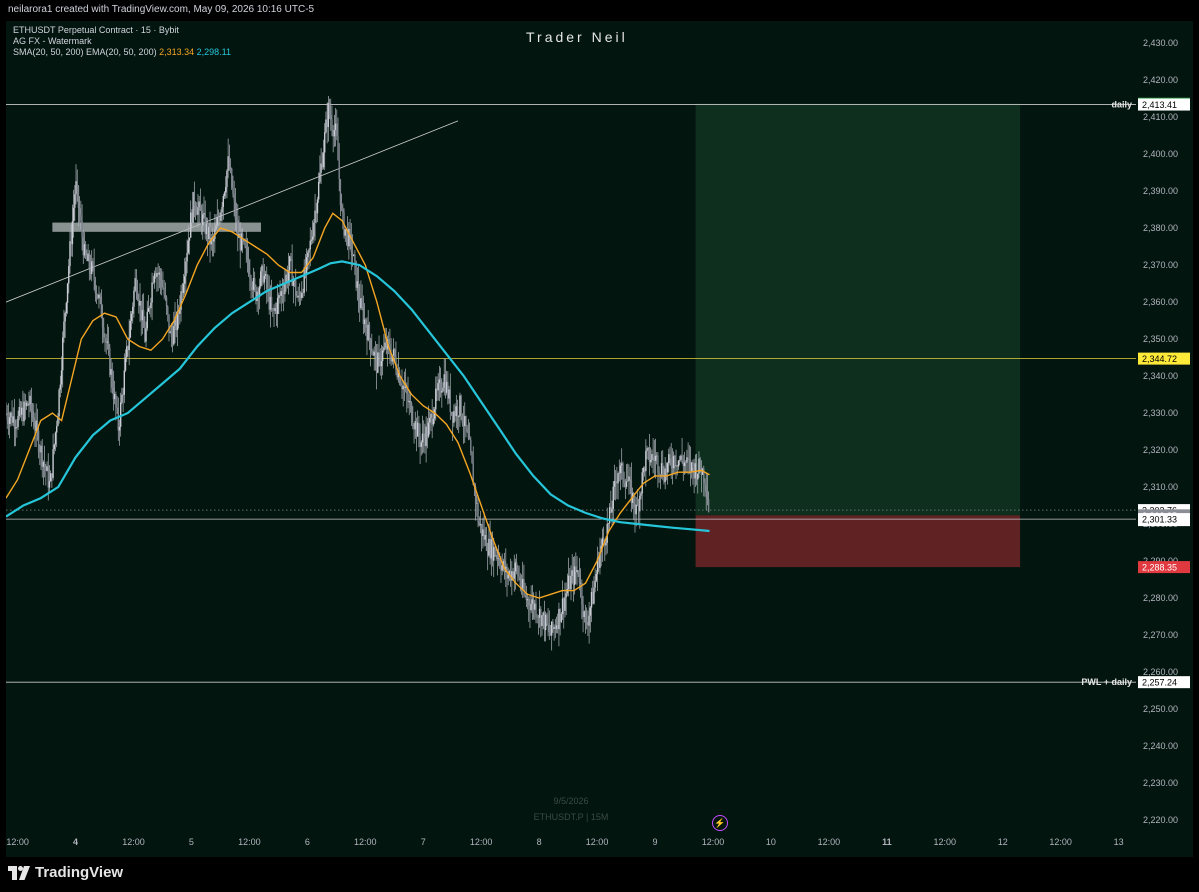 Image resolution: width=1199 pixels, height=892 pixels. I want to click on lightning-icon: ⚡, so click(720, 823).